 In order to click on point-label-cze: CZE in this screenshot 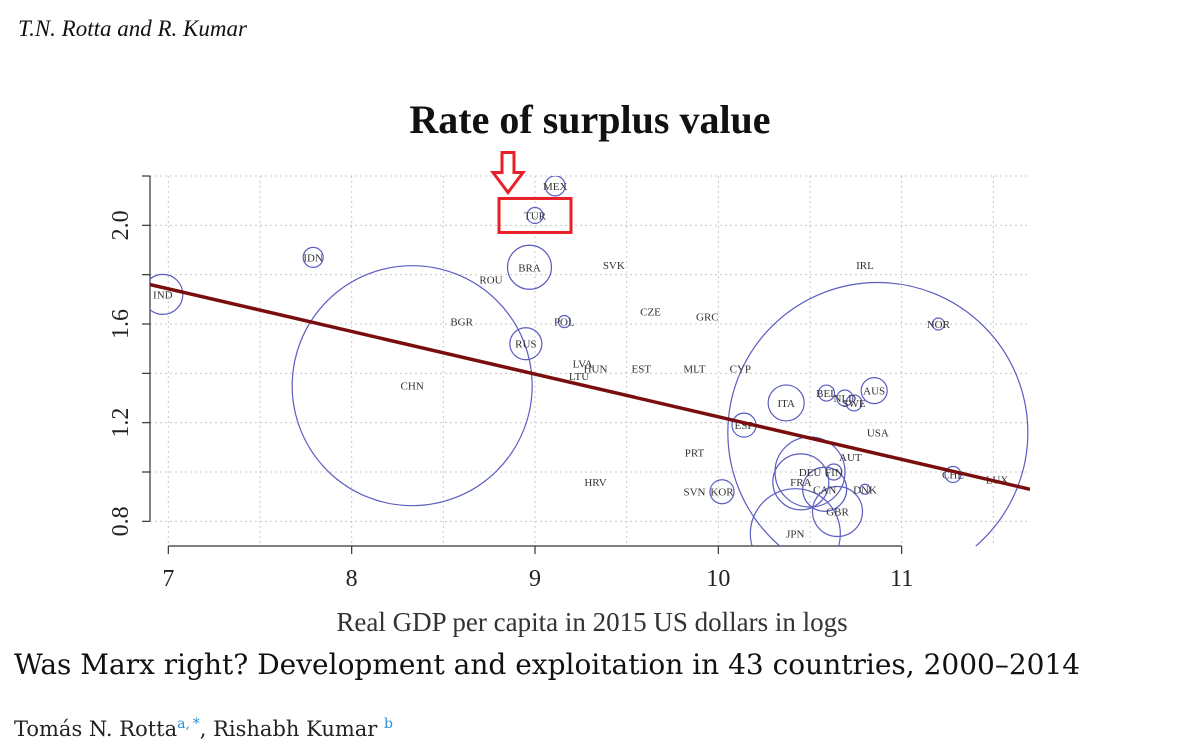, I will do `click(650, 313)`.